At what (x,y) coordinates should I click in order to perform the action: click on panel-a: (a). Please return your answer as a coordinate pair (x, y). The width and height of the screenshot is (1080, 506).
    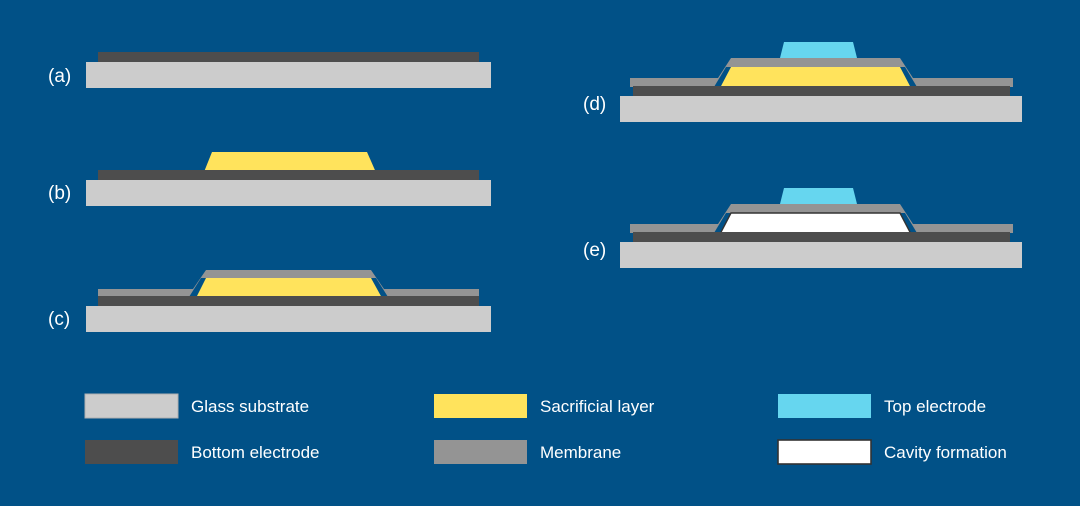
    Looking at the image, I should click on (269, 70).